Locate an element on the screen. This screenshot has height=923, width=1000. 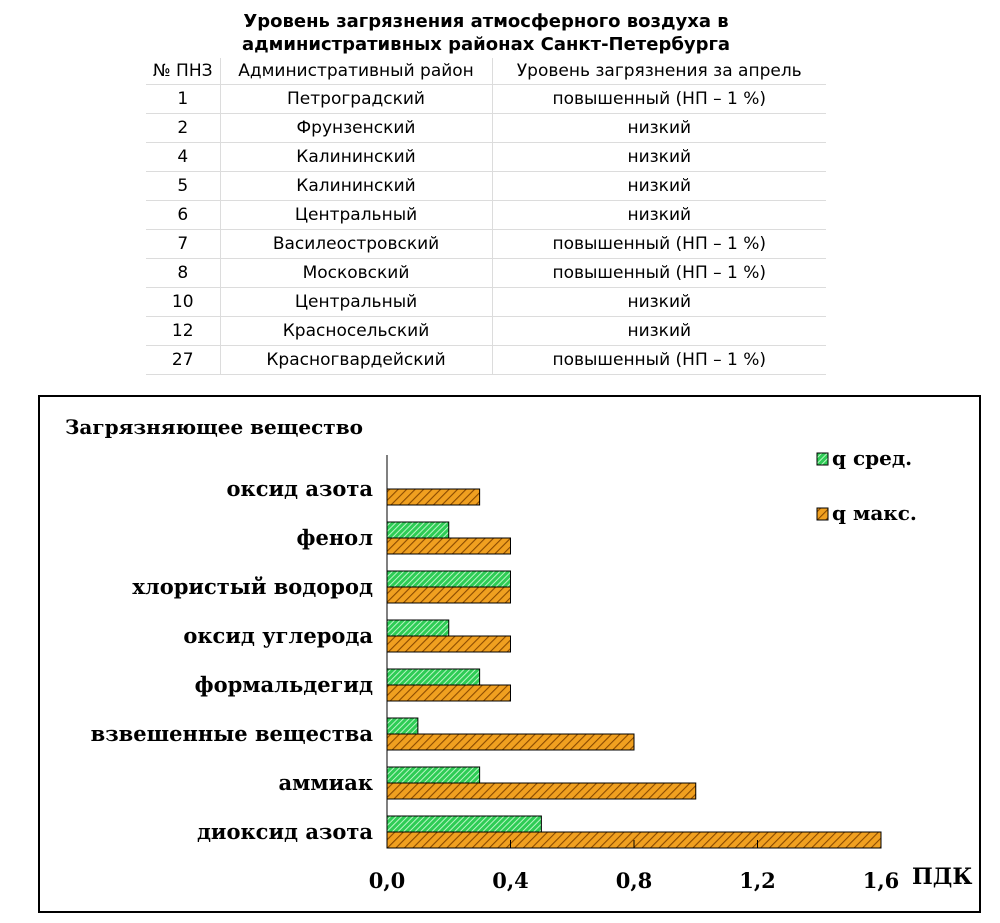
table-row: 6 Центральный низкий is located at coordinates (486, 215).